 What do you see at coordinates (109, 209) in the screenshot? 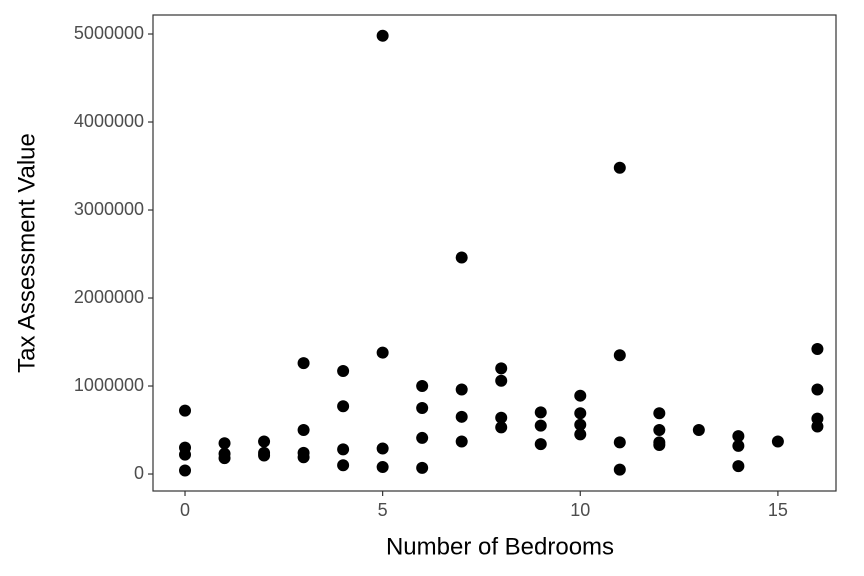
I see `y-tick-label: 3000000` at bounding box center [109, 209].